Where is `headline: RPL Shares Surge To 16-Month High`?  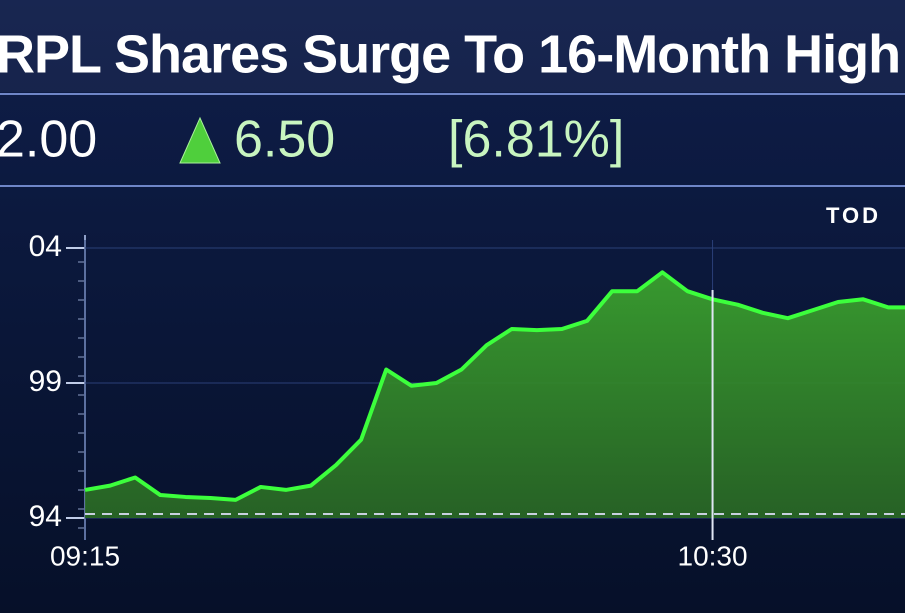 headline: RPL Shares Surge To 16-Month High is located at coordinates (450, 54).